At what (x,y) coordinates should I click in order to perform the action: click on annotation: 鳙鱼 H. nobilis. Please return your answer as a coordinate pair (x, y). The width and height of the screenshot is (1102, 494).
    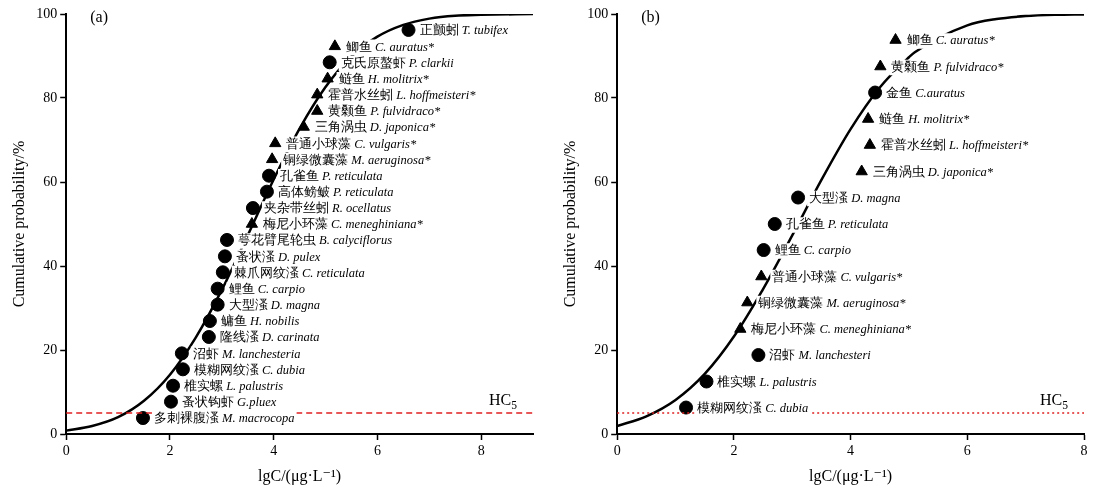
    Looking at the image, I should click on (260, 321).